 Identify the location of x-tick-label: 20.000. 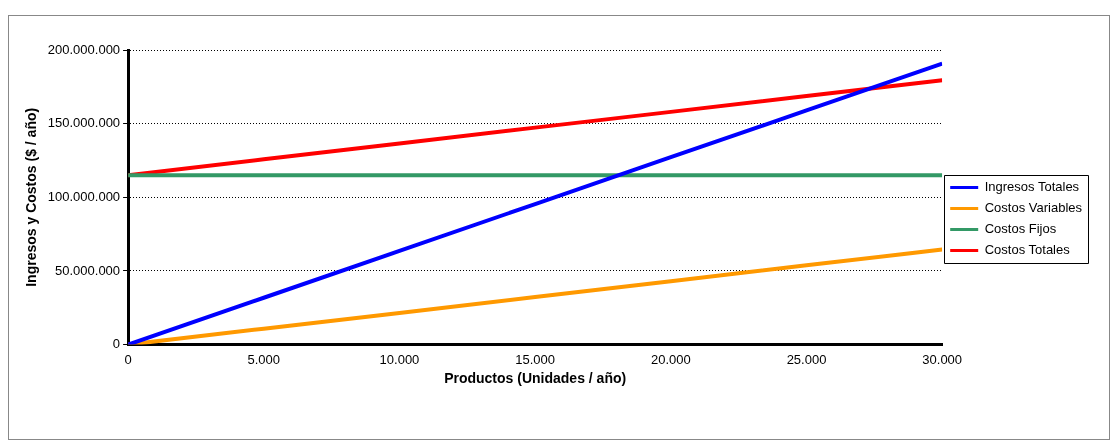
(670, 359).